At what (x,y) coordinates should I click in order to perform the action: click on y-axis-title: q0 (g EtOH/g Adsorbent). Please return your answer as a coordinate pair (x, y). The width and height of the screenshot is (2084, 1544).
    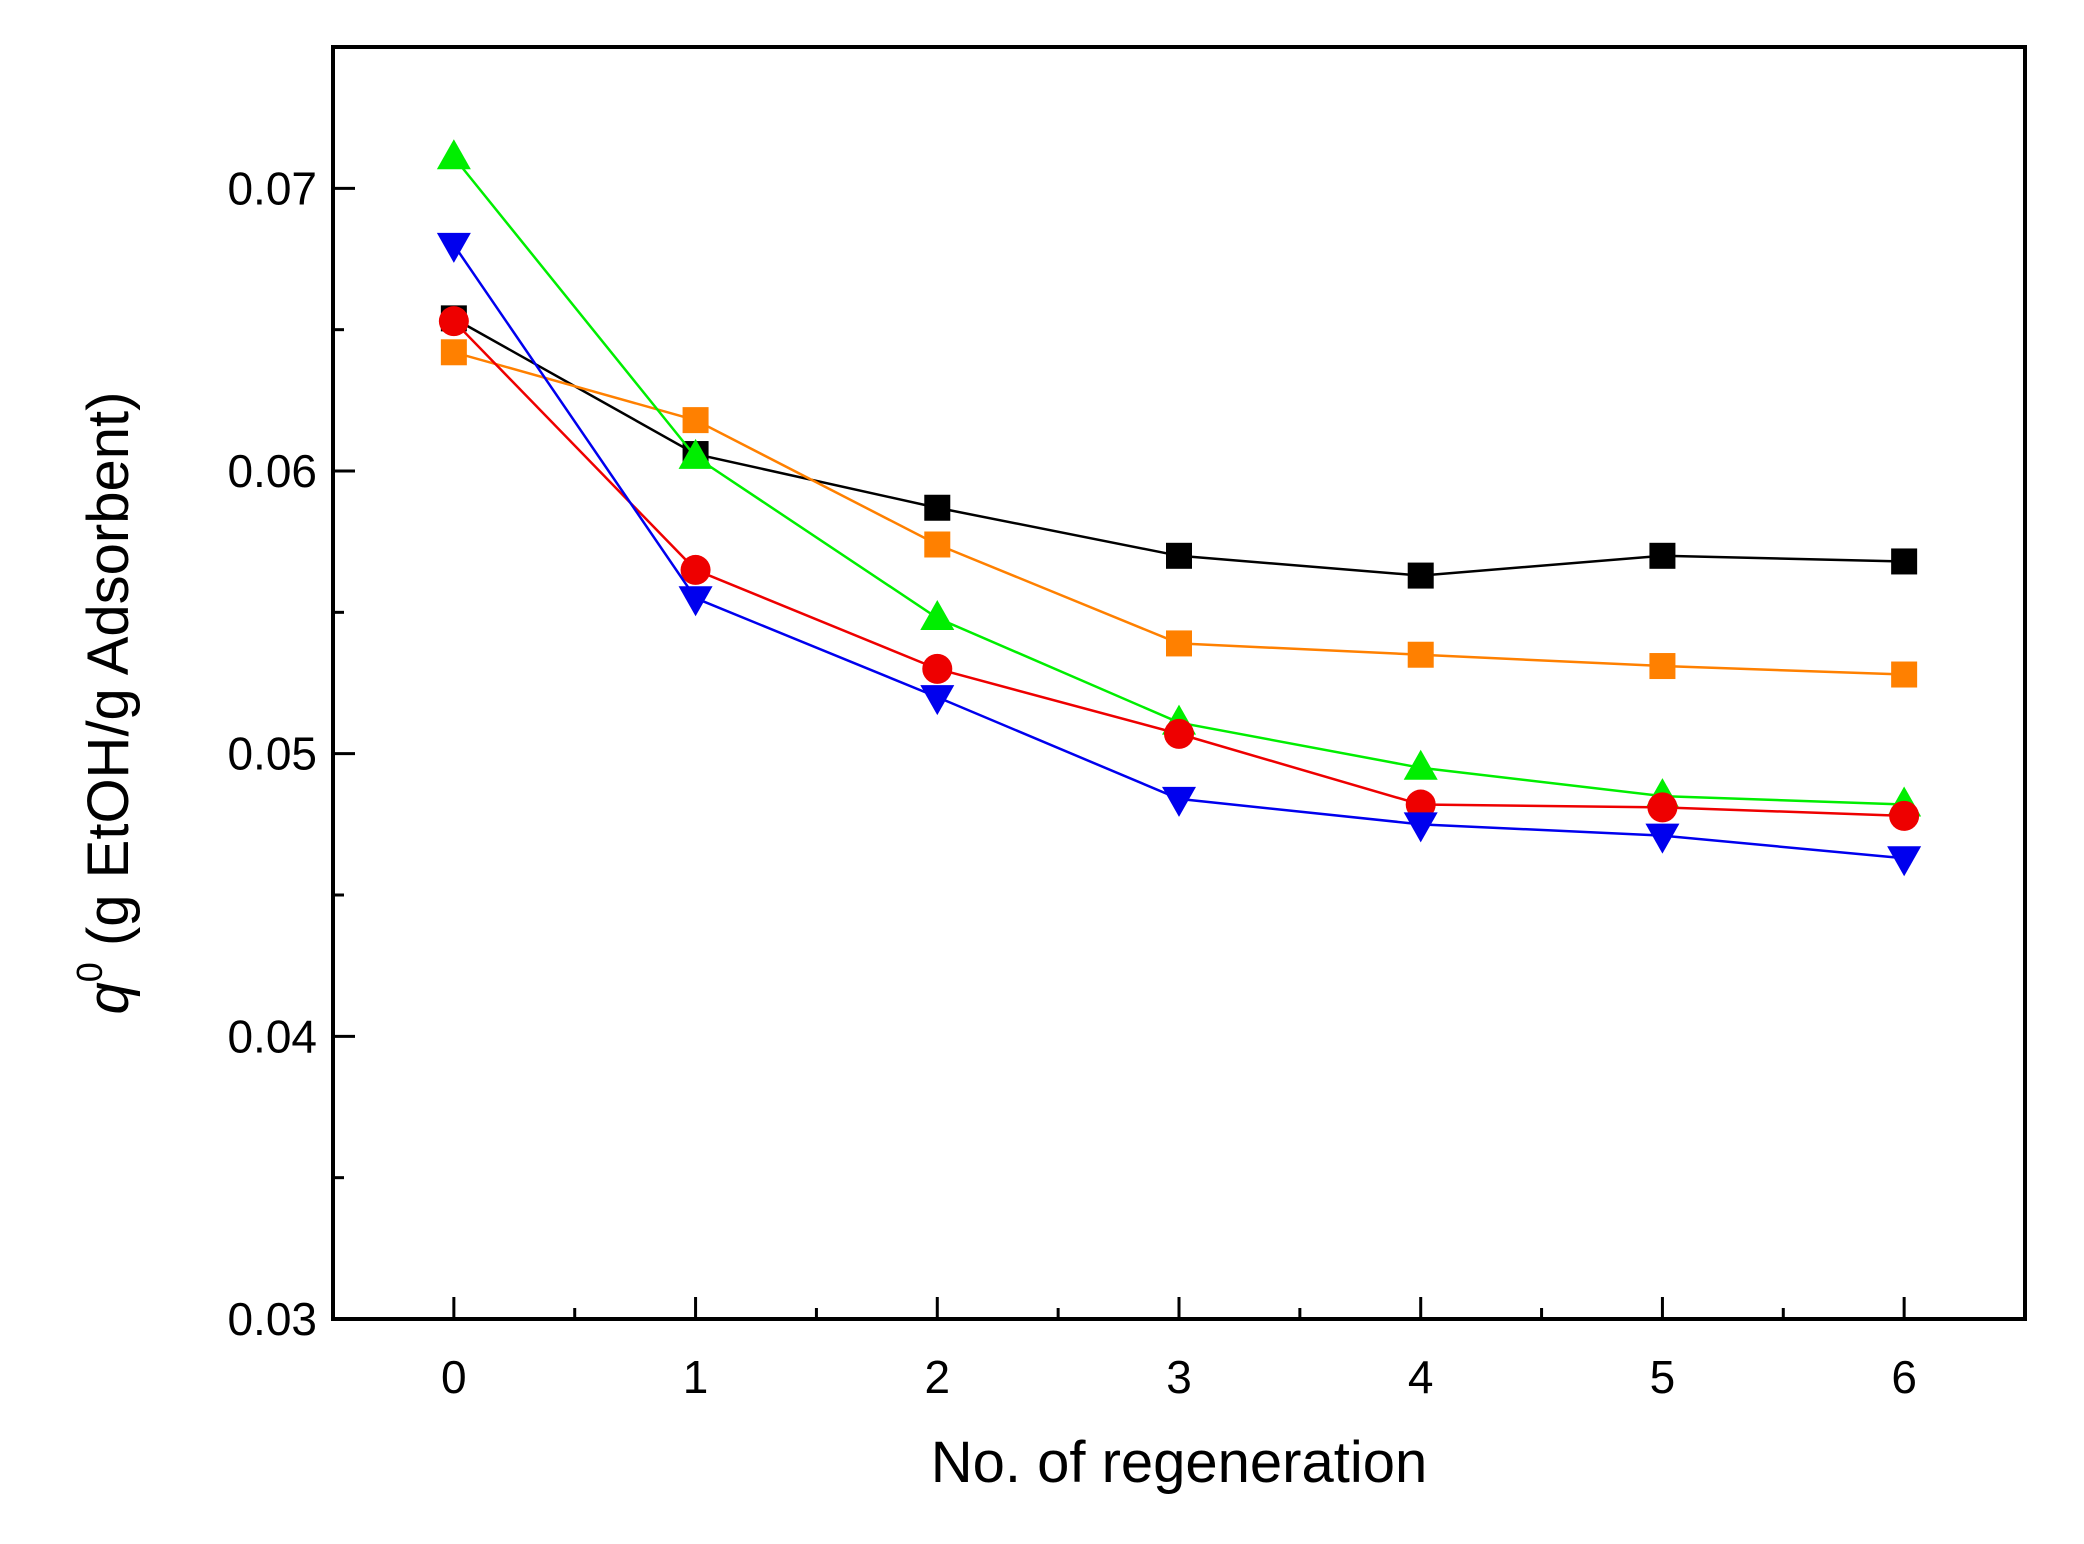
    Looking at the image, I should click on (105, 703).